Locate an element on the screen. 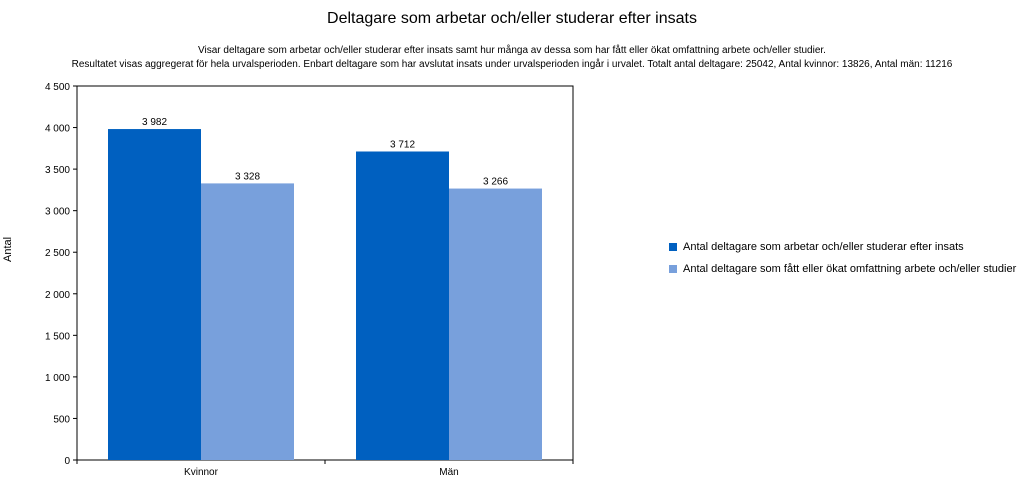 This screenshot has height=496, width=1024. bar-value-label: 3 266 is located at coordinates (495, 182).